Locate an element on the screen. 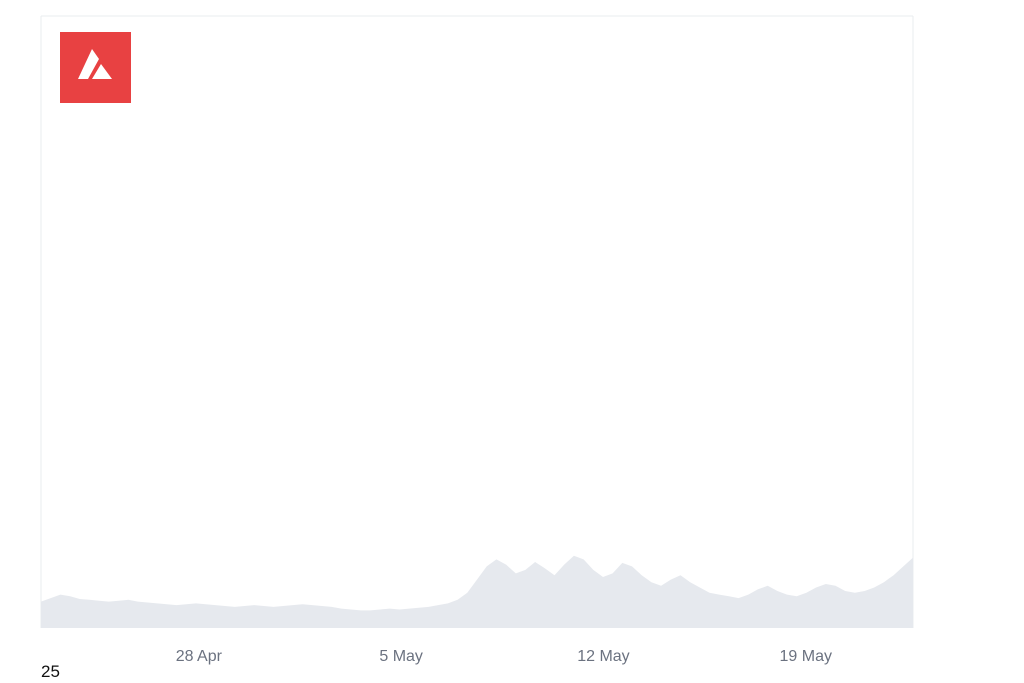 The width and height of the screenshot is (1024, 683). volume-area is located at coordinates (477, 591).